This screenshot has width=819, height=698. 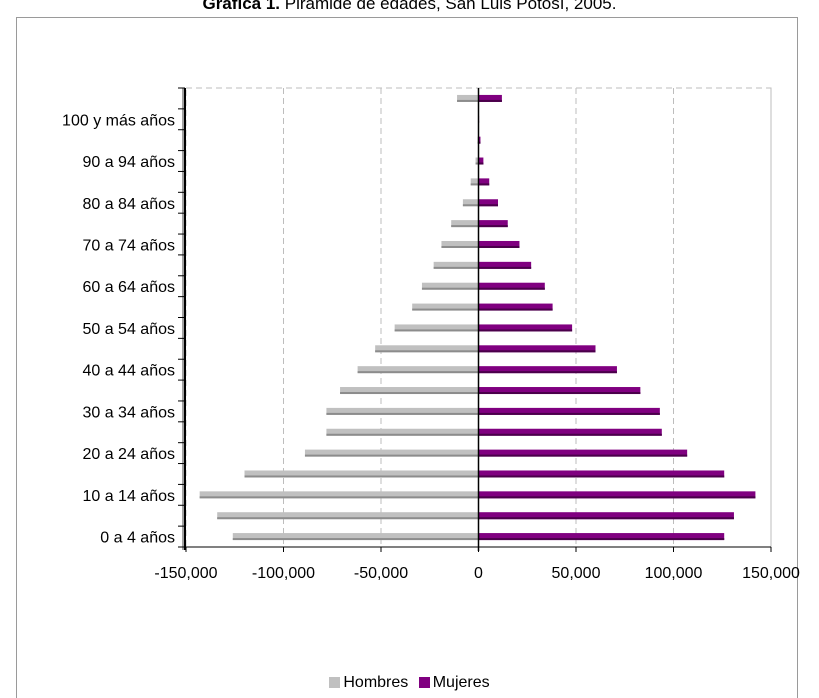 I want to click on y-tick-label: 10 a 14 años, so click(x=128, y=496).